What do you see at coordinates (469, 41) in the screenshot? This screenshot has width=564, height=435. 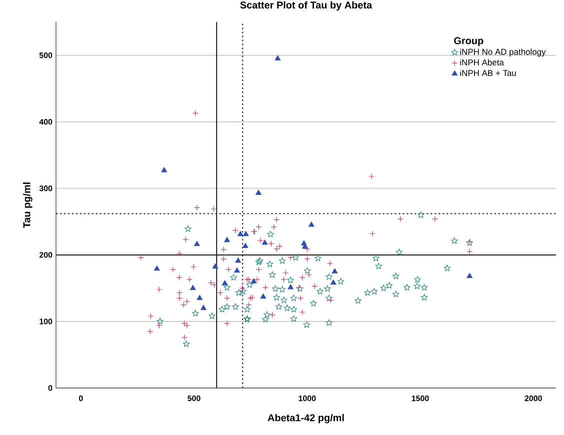 I see `legend-title: Group` at bounding box center [469, 41].